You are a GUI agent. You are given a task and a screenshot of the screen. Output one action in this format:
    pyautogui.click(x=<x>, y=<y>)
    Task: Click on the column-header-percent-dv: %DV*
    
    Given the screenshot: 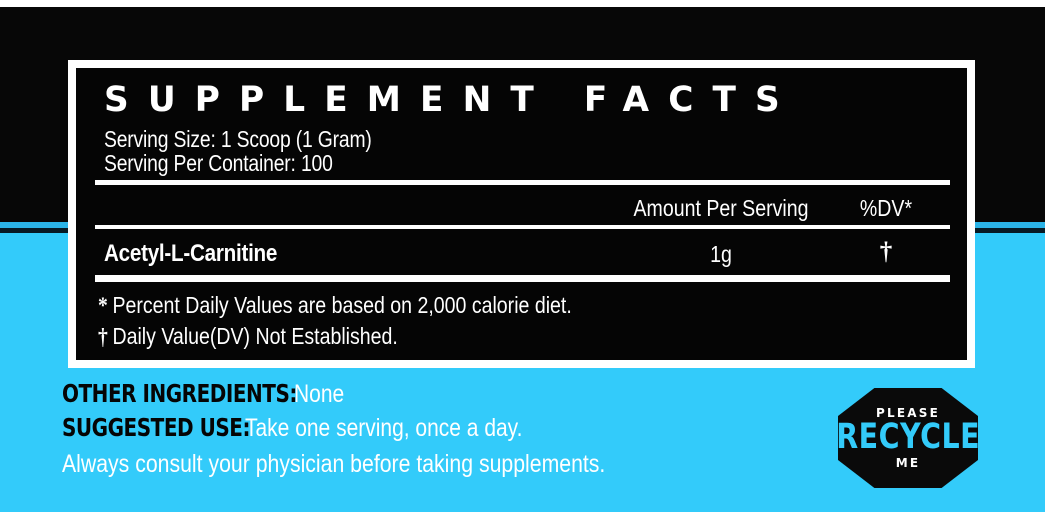 What is the action you would take?
    pyautogui.click(x=886, y=208)
    